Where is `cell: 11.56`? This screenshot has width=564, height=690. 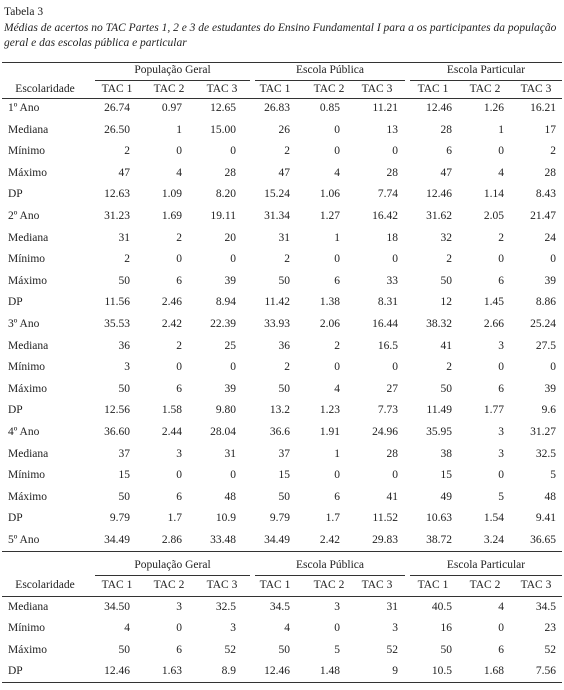 cell: 11.56 is located at coordinates (117, 302).